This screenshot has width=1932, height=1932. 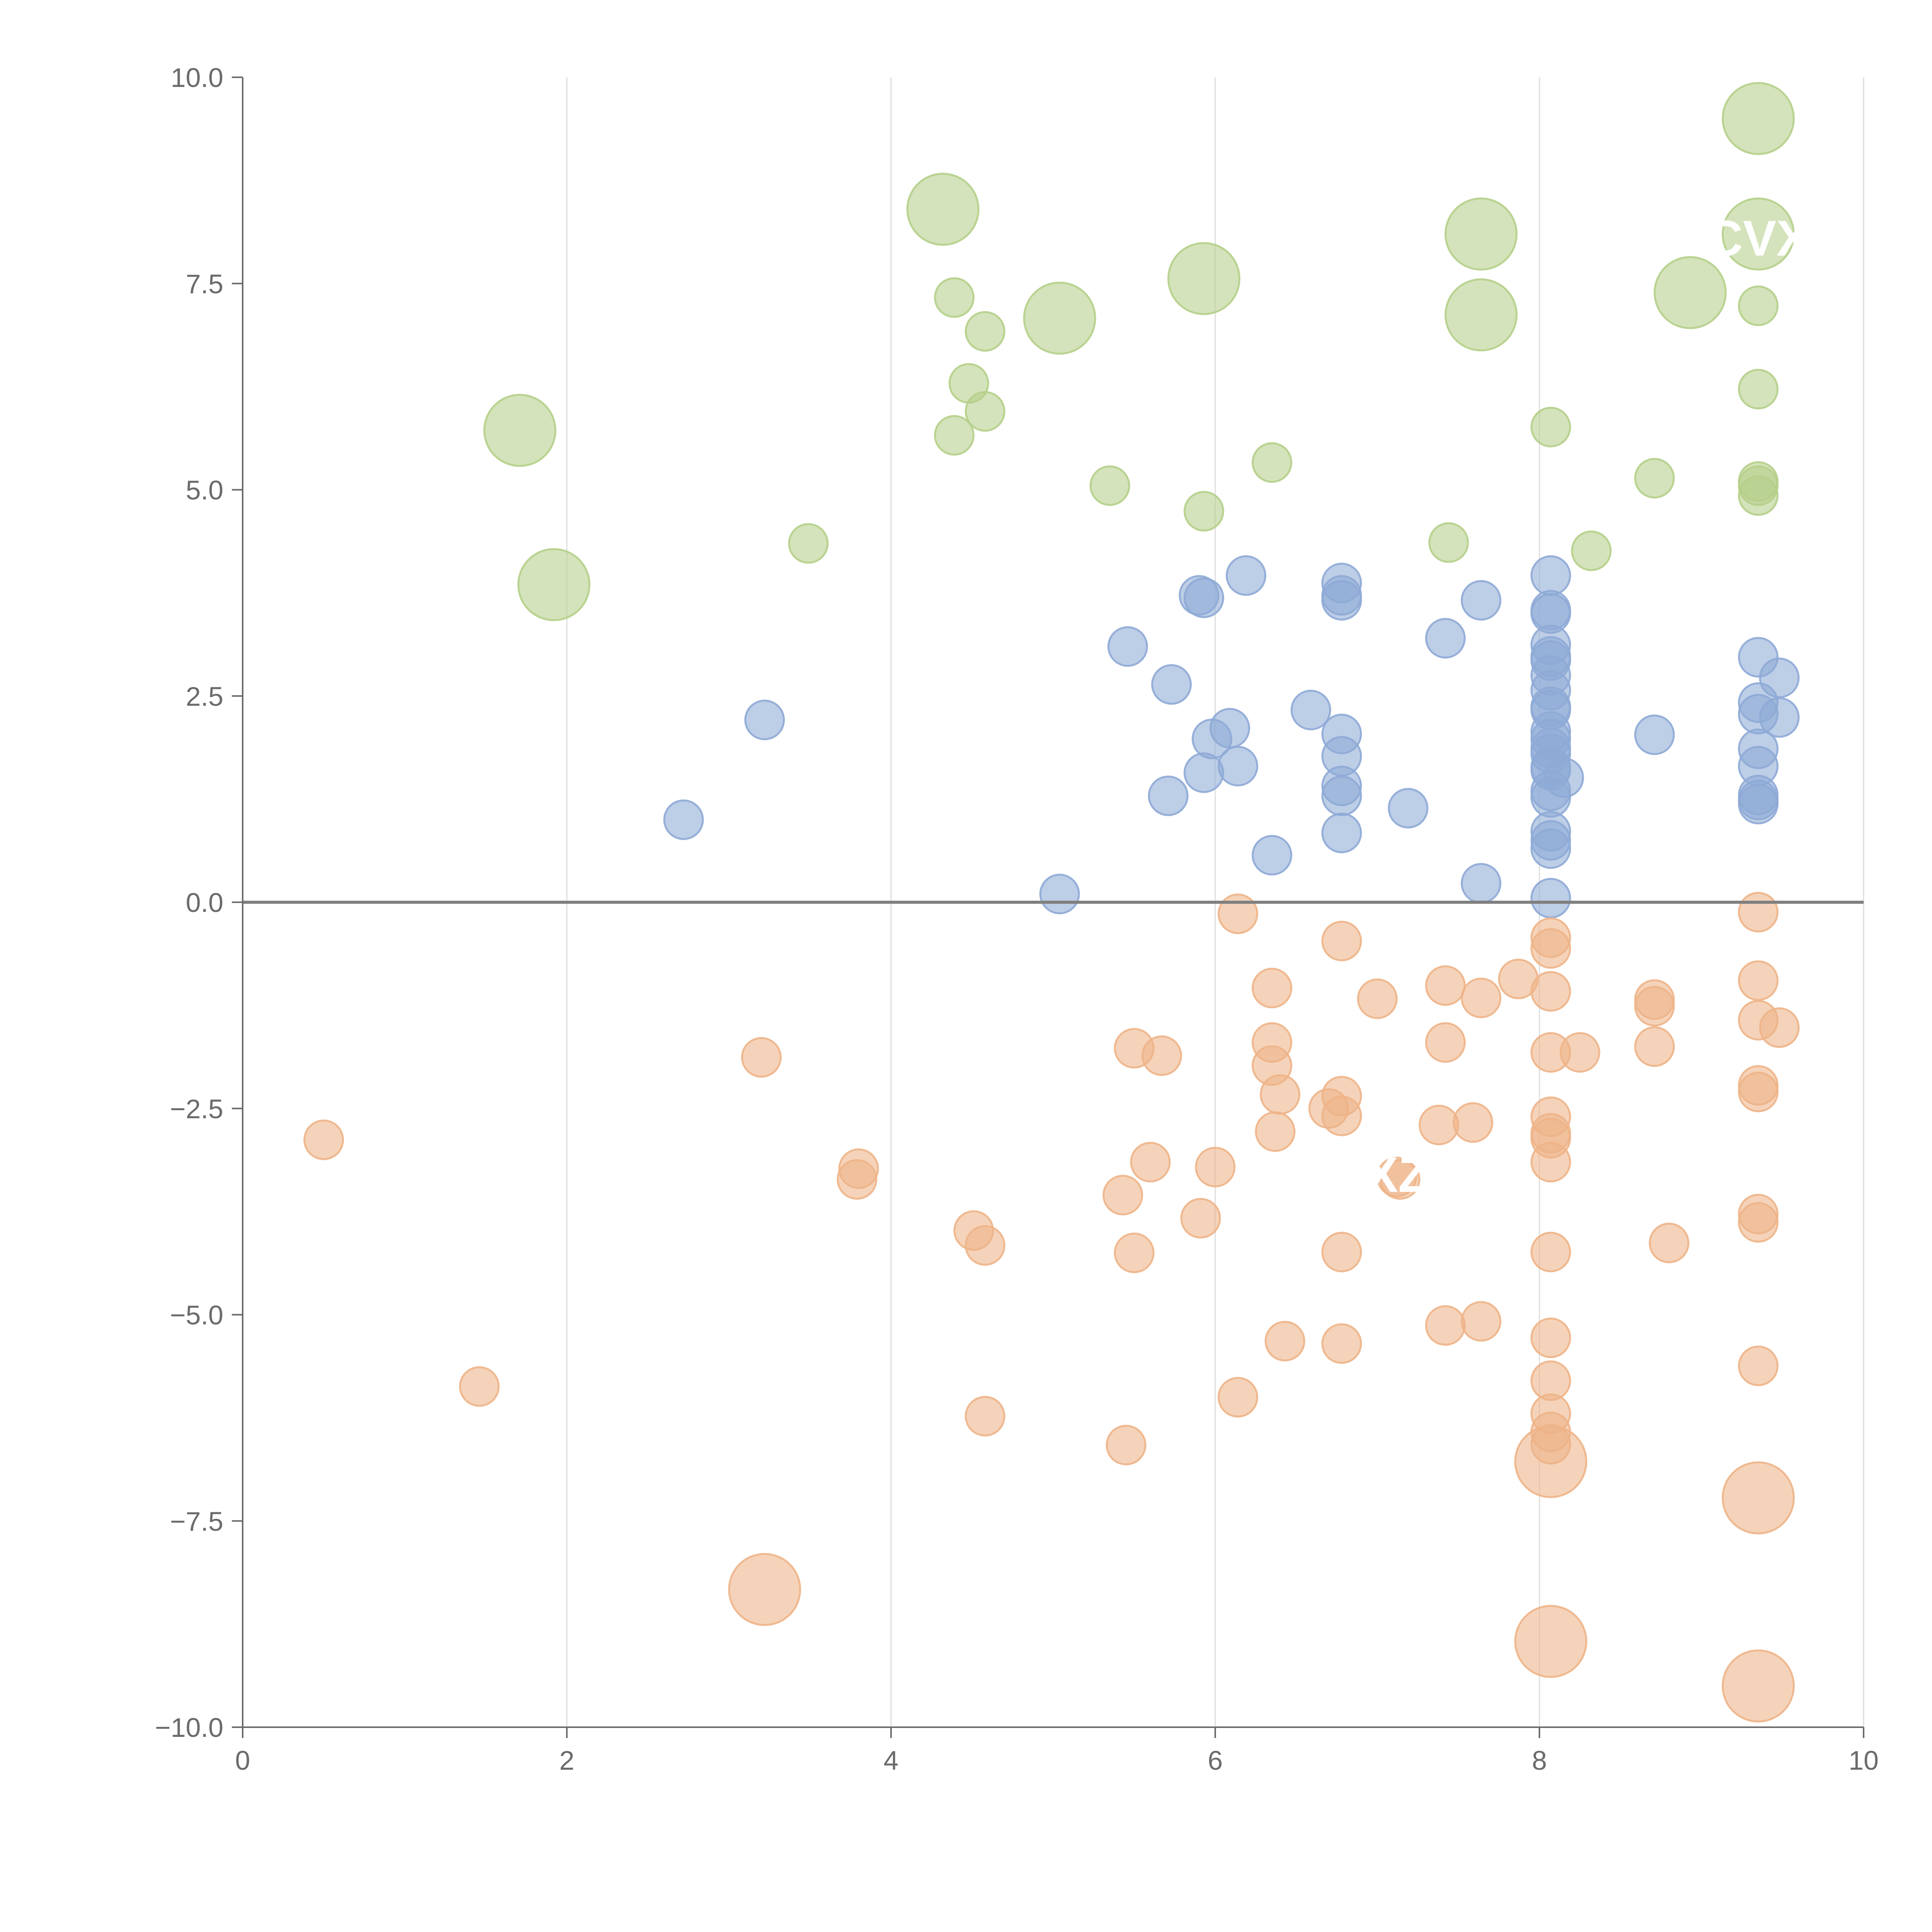 I want to click on y-tick-label-1: 7.5, so click(x=205, y=284).